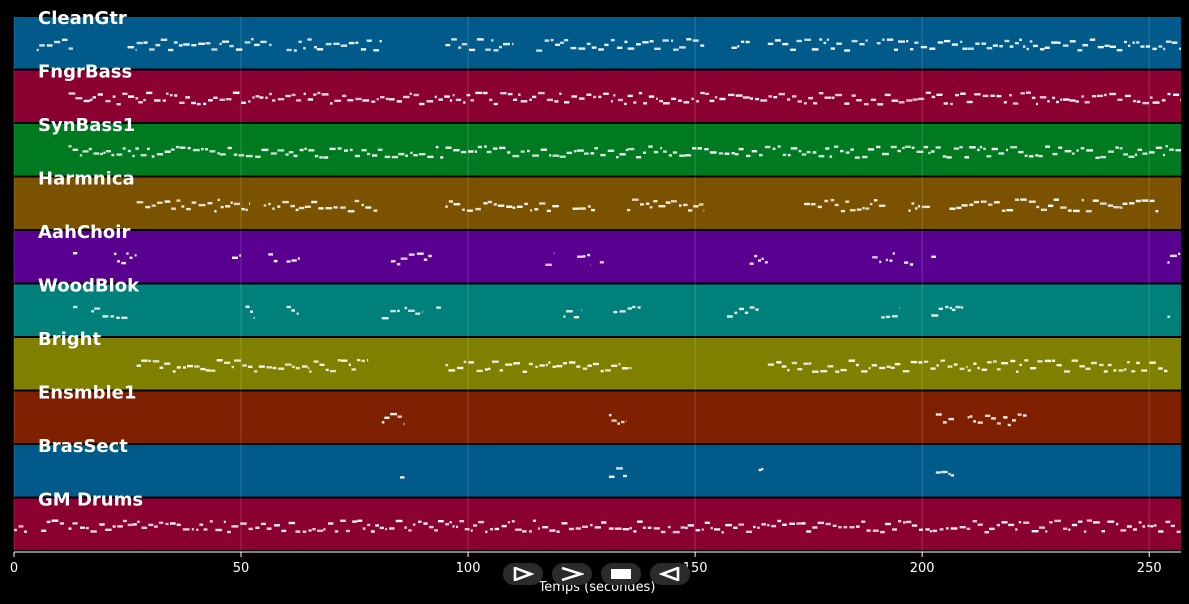  I want to click on reverse-button, so click(670, 574).